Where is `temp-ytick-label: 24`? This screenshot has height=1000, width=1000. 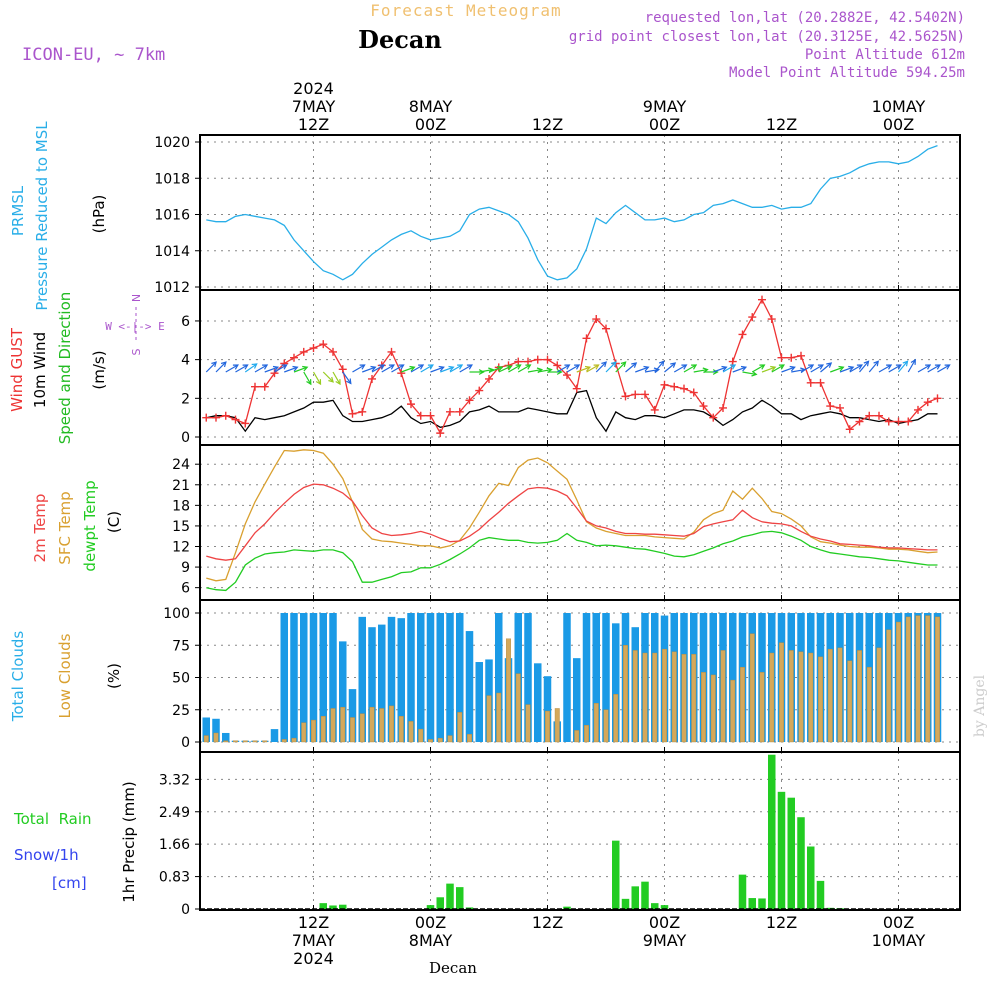
temp-ytick-label: 24 is located at coordinates (181, 465).